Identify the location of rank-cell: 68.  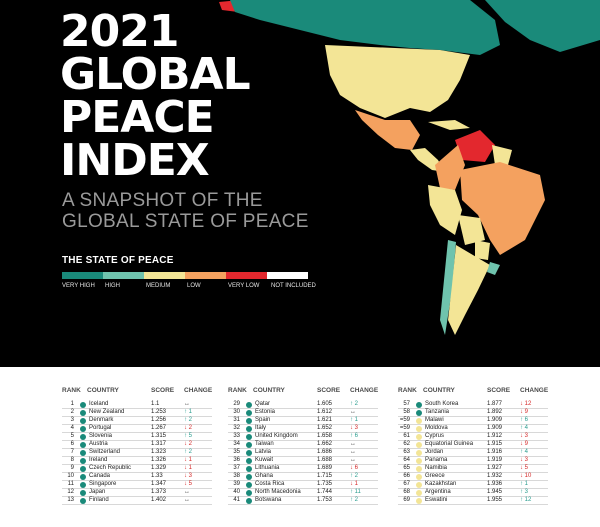
(406, 492).